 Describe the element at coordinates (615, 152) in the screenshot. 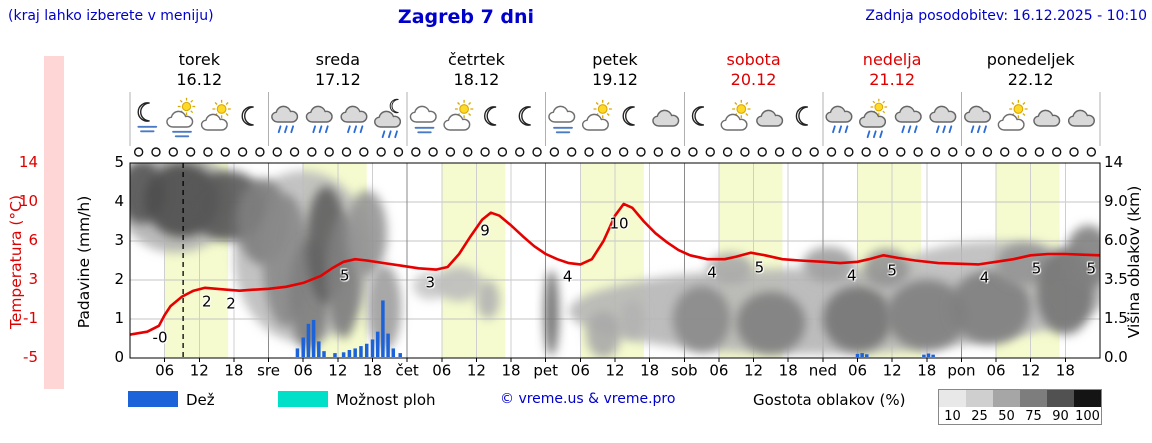

I see `prob-markers-row` at that location.